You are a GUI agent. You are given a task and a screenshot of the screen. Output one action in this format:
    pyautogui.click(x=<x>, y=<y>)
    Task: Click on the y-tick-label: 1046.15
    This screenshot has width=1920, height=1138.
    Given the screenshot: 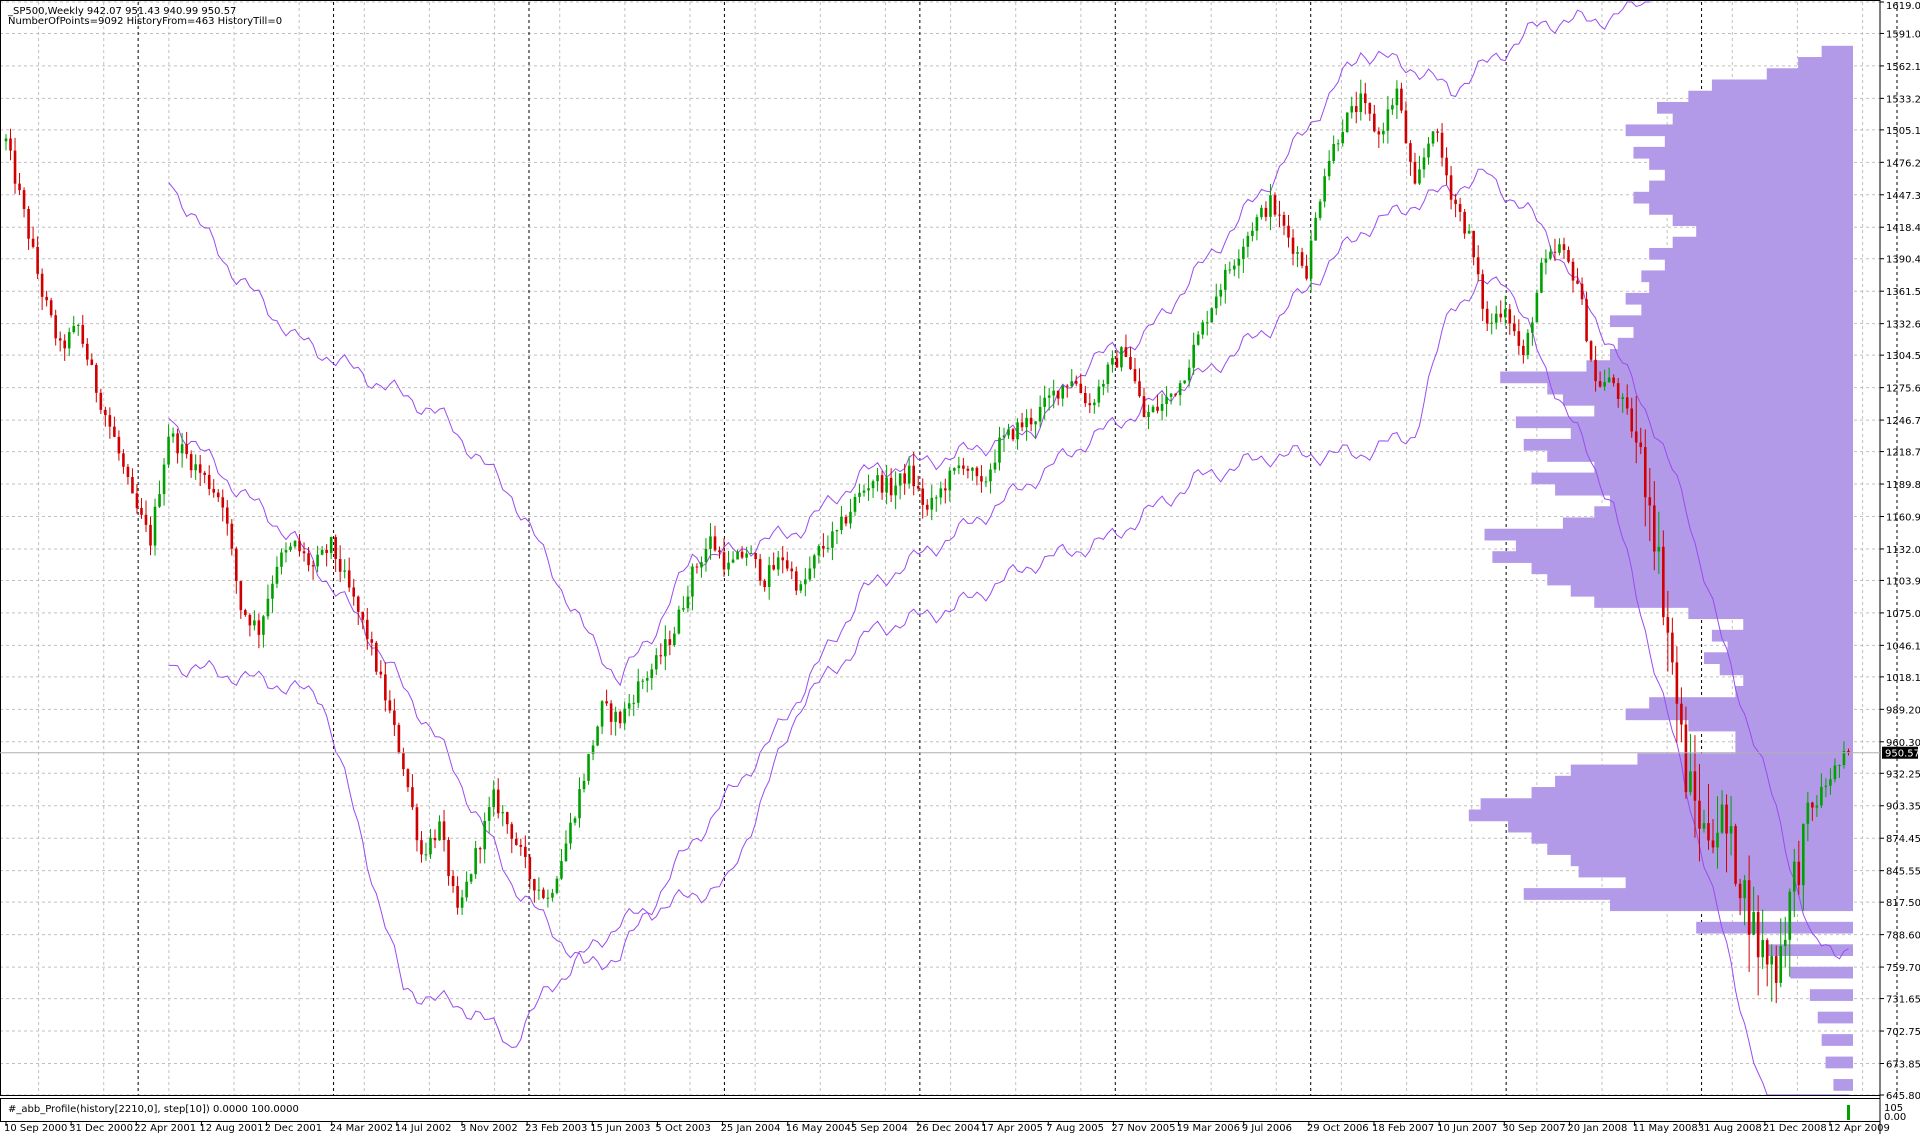 What is the action you would take?
    pyautogui.click(x=1903, y=646)
    